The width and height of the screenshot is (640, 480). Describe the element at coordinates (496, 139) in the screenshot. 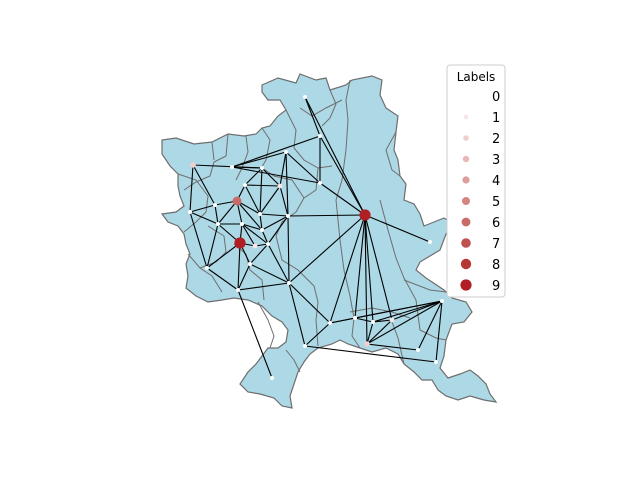

I see `legend-label: 2` at that location.